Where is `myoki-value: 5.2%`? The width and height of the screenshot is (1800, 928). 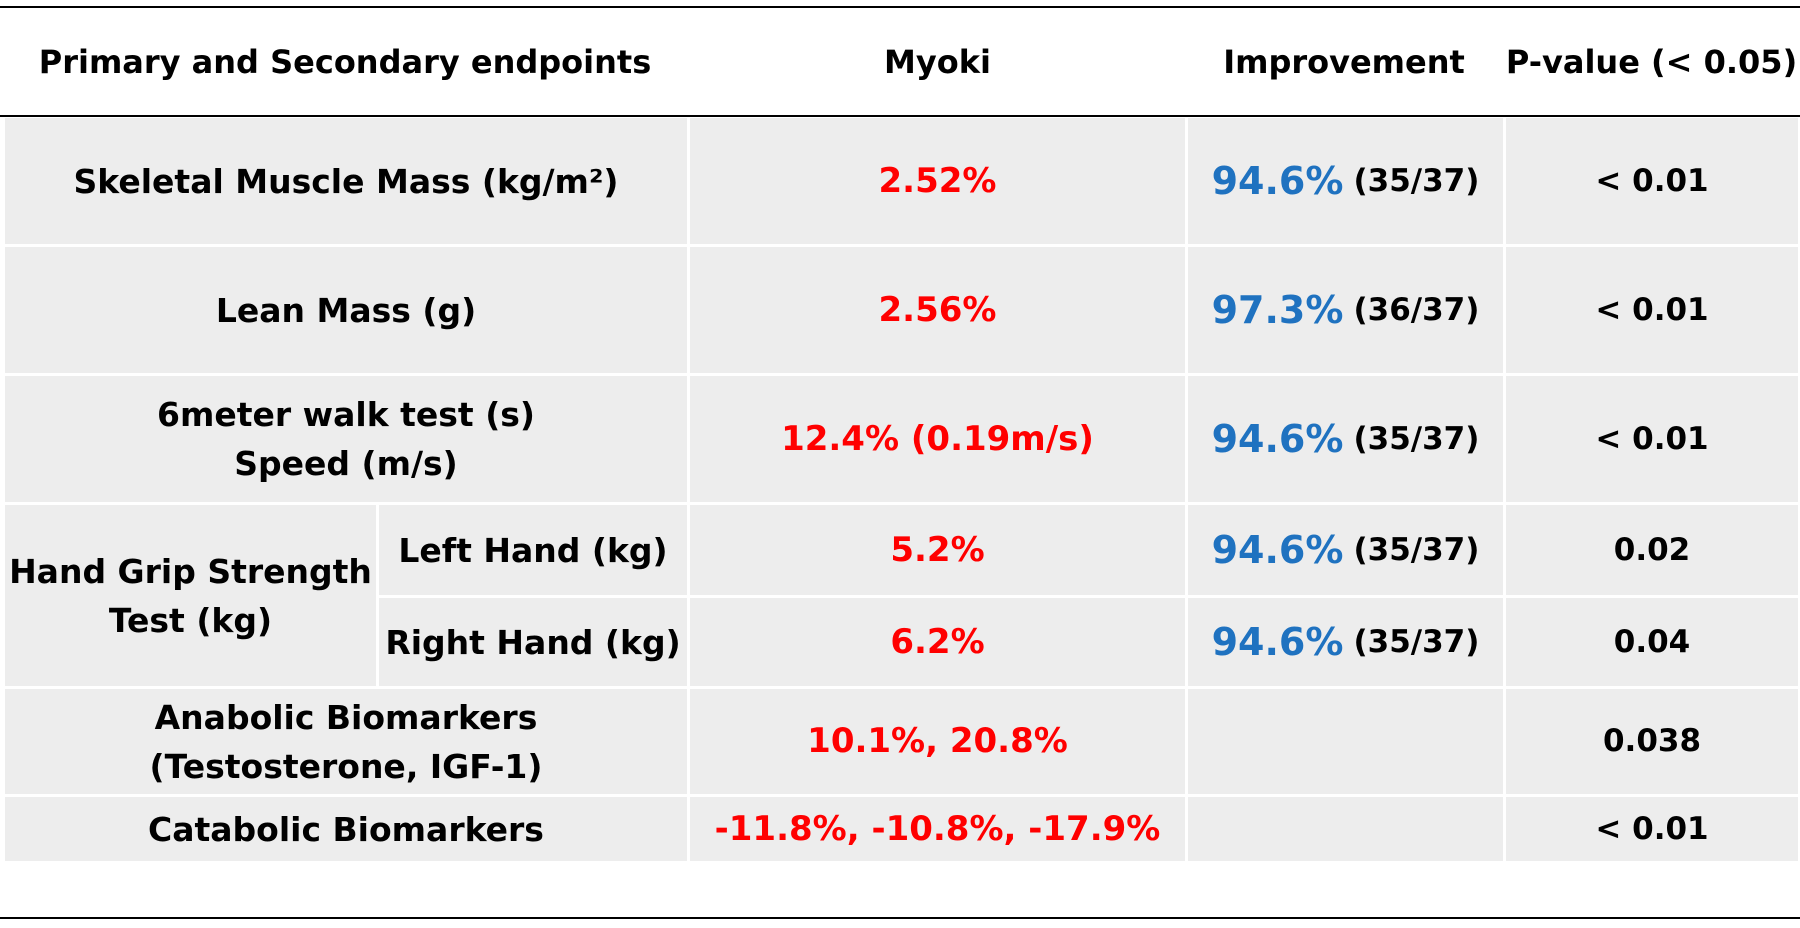
myoki-value: 5.2% is located at coordinates (937, 549).